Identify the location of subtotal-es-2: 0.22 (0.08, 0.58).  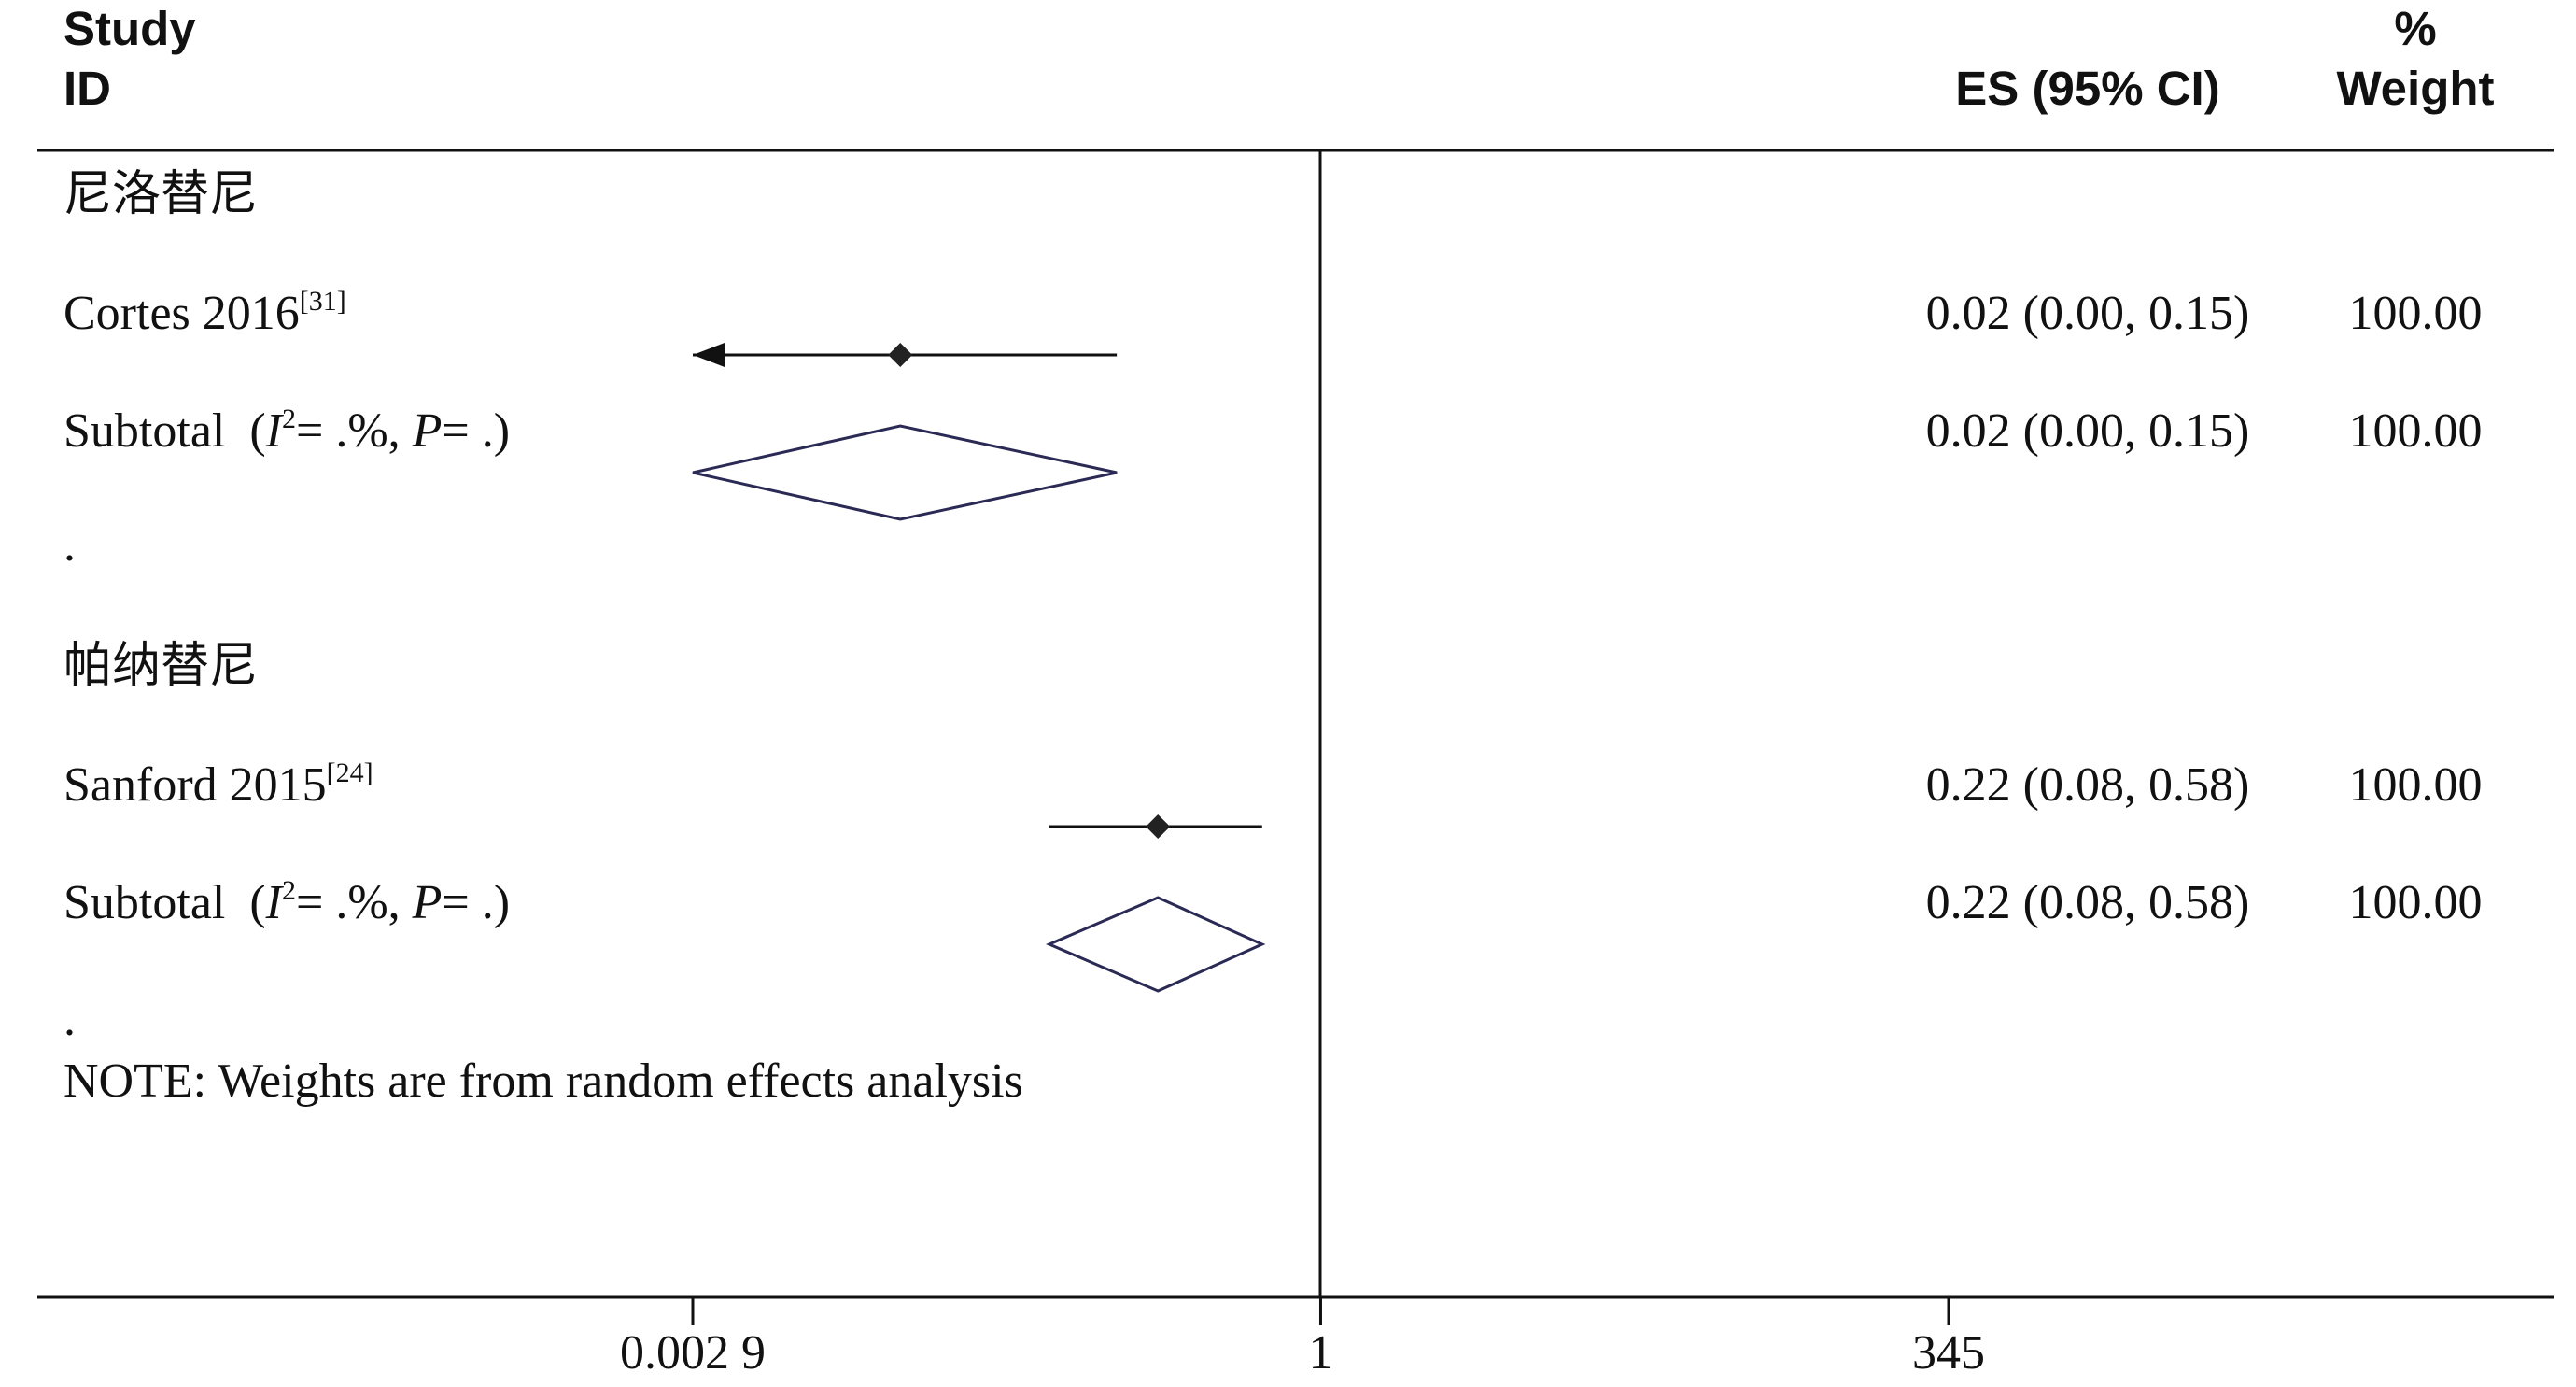
(2088, 902).